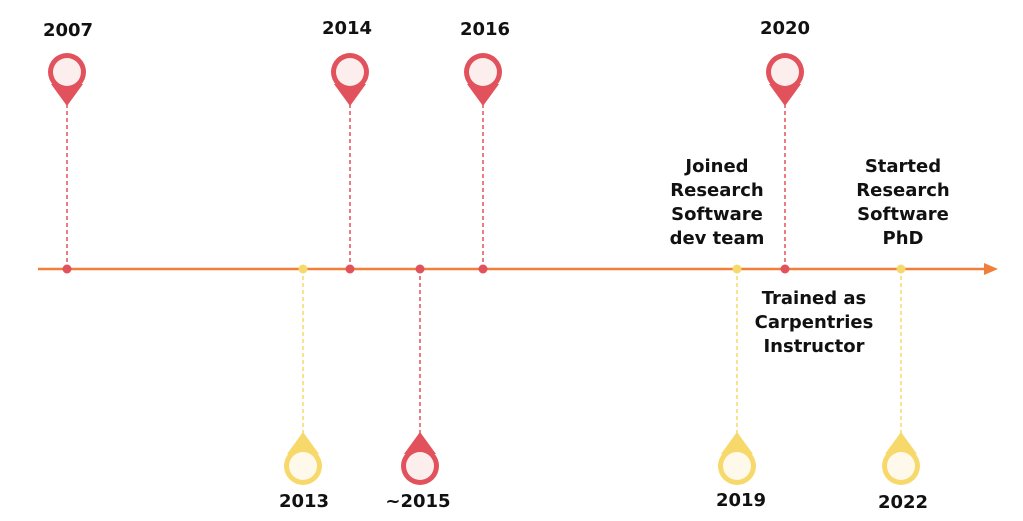  I want to click on event-marker-2015, so click(420, 374).